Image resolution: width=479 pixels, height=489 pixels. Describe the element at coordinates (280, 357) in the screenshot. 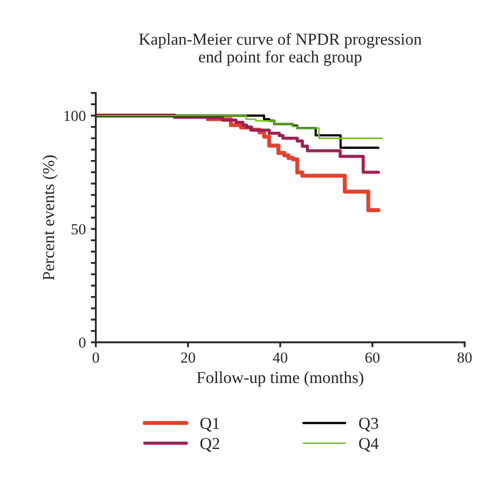

I see `x-tick-label: 40` at that location.